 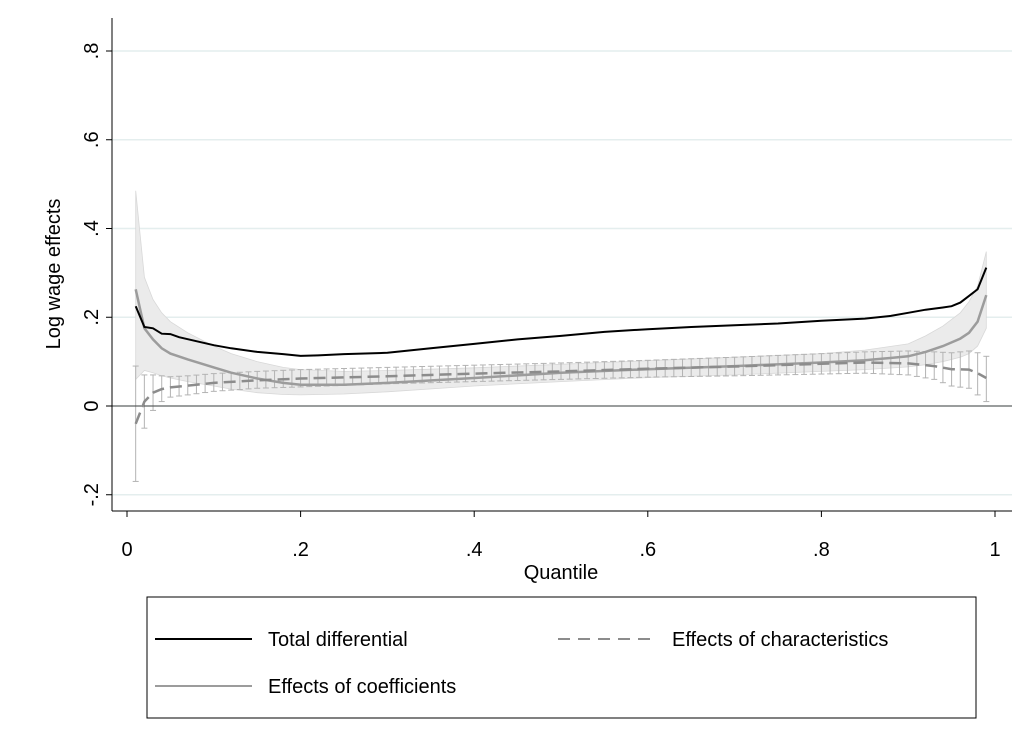 I want to click on y-tick-label: .6, so click(x=92, y=139).